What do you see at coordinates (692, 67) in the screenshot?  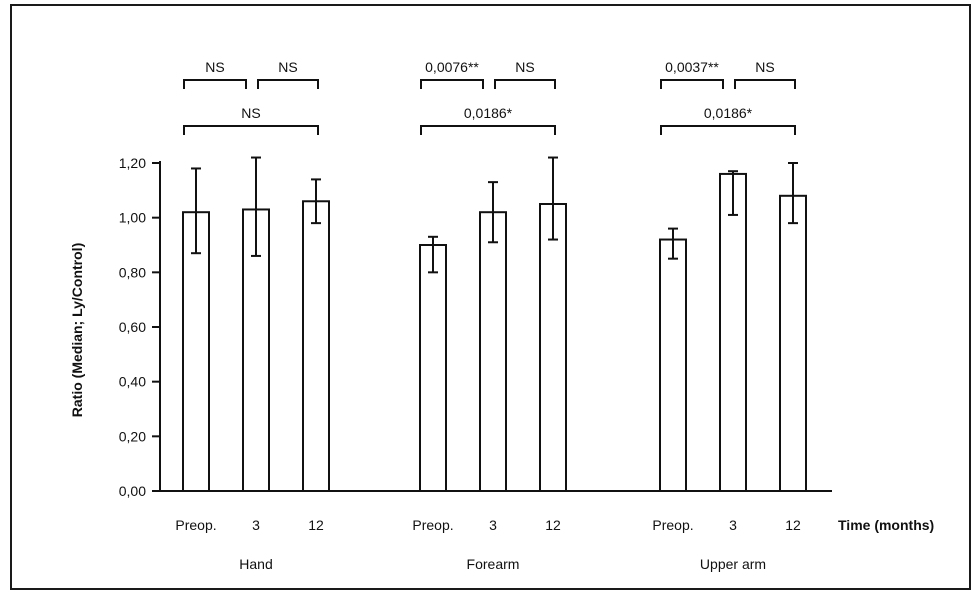 I see `significance-label: 0,0037**` at bounding box center [692, 67].